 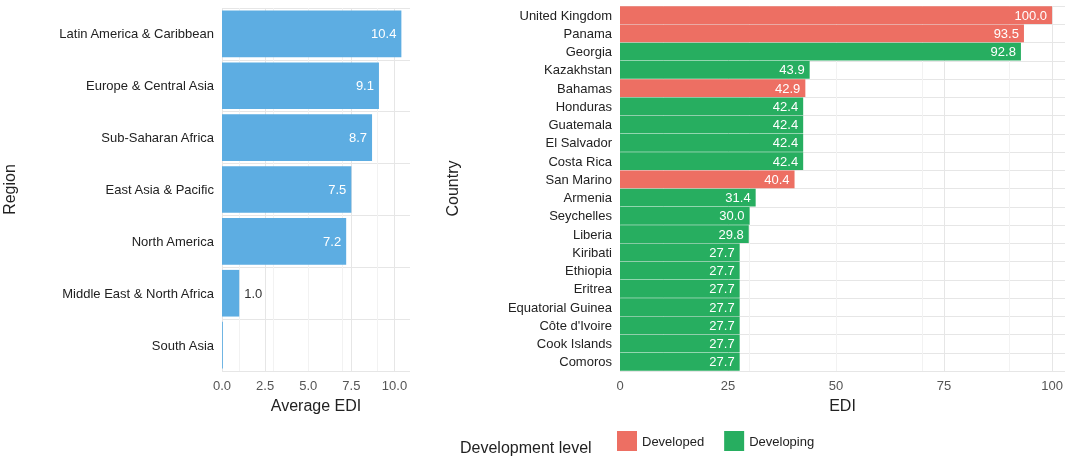 I want to click on y-tick-label: Sub-Saharan Africa, so click(x=158, y=138).